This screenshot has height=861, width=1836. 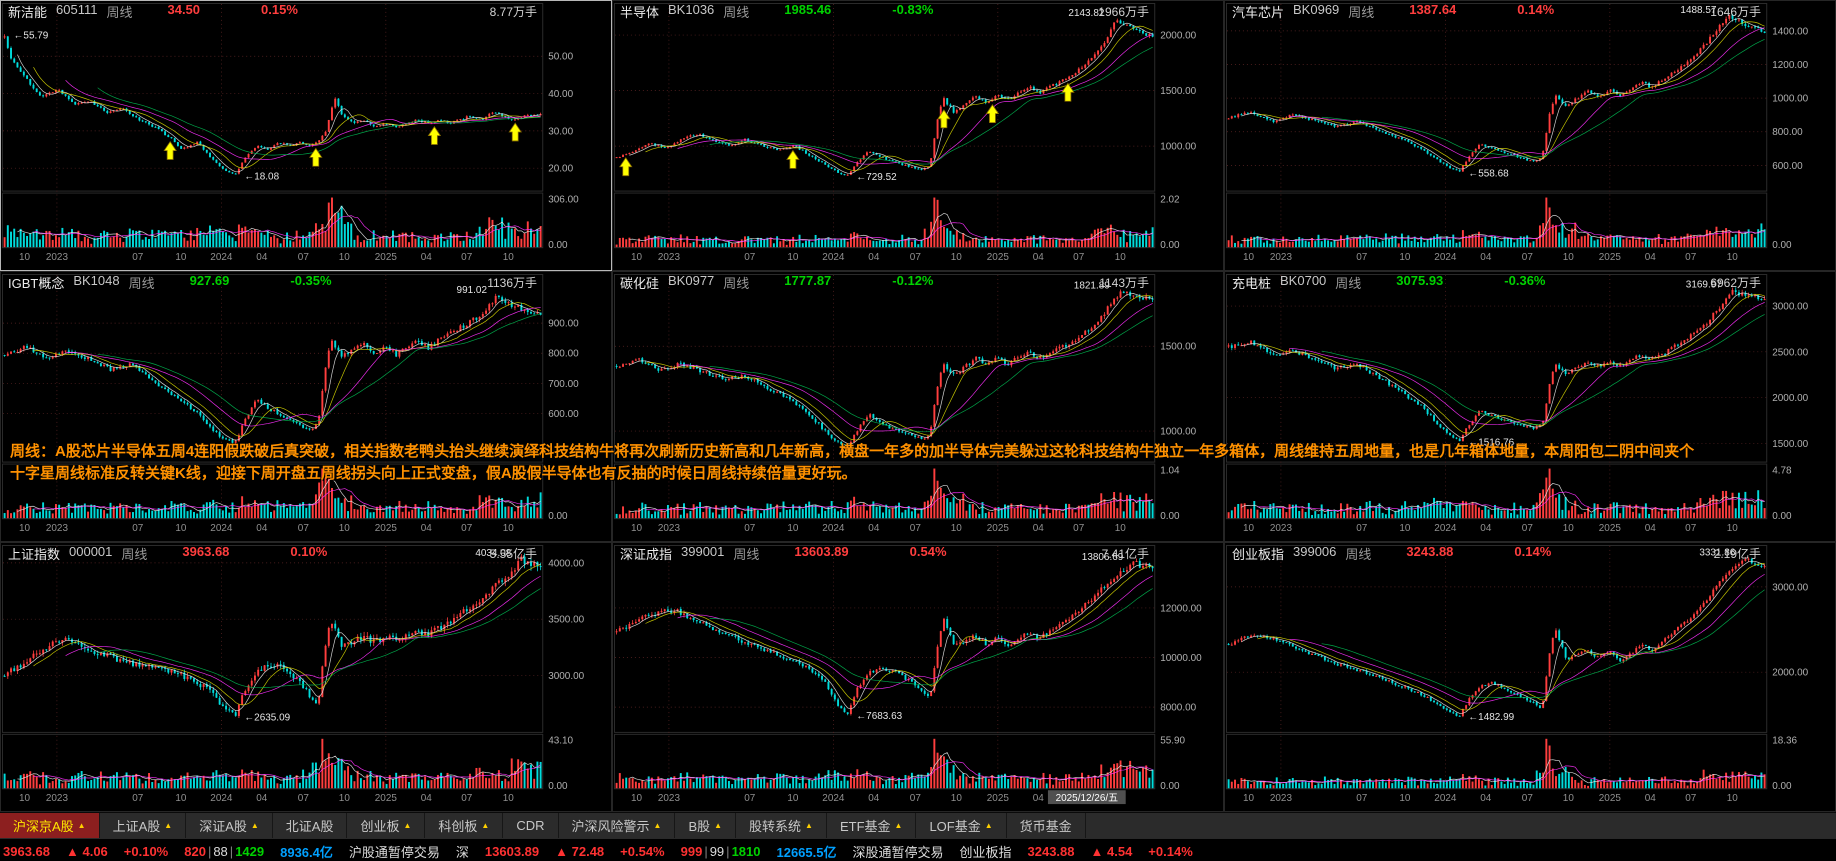 I want to click on svg-text: ←55.79, so click(x=30, y=36).